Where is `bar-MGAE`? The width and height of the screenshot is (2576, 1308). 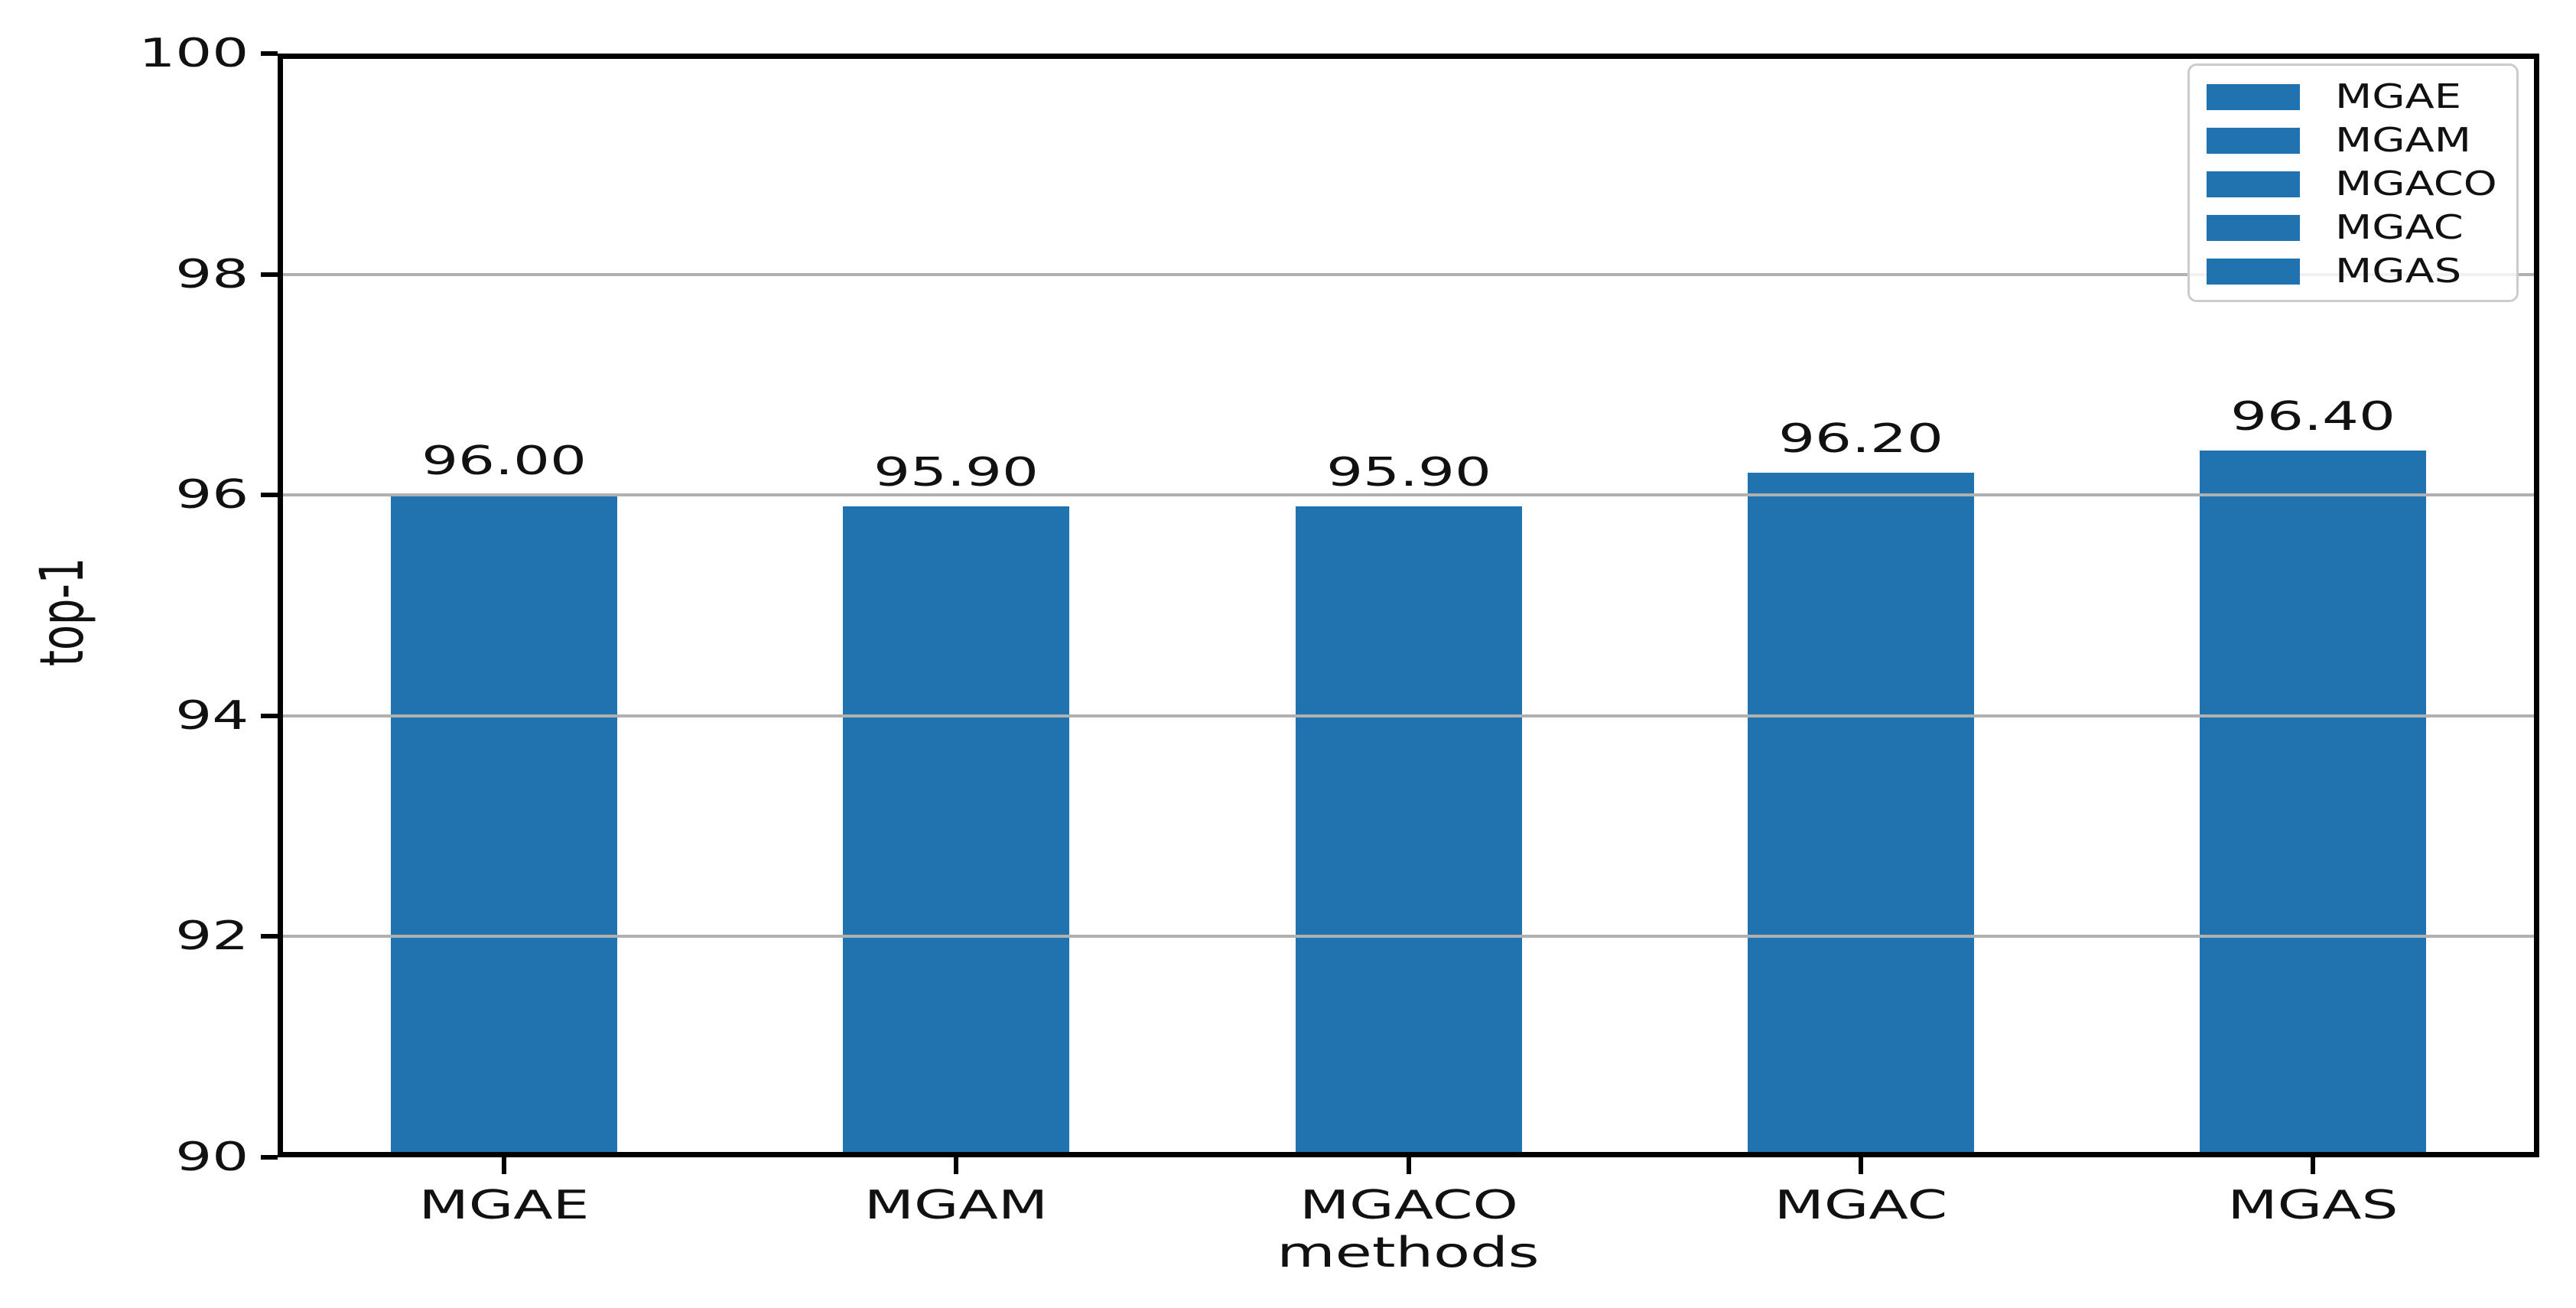 bar-MGAE is located at coordinates (503, 823).